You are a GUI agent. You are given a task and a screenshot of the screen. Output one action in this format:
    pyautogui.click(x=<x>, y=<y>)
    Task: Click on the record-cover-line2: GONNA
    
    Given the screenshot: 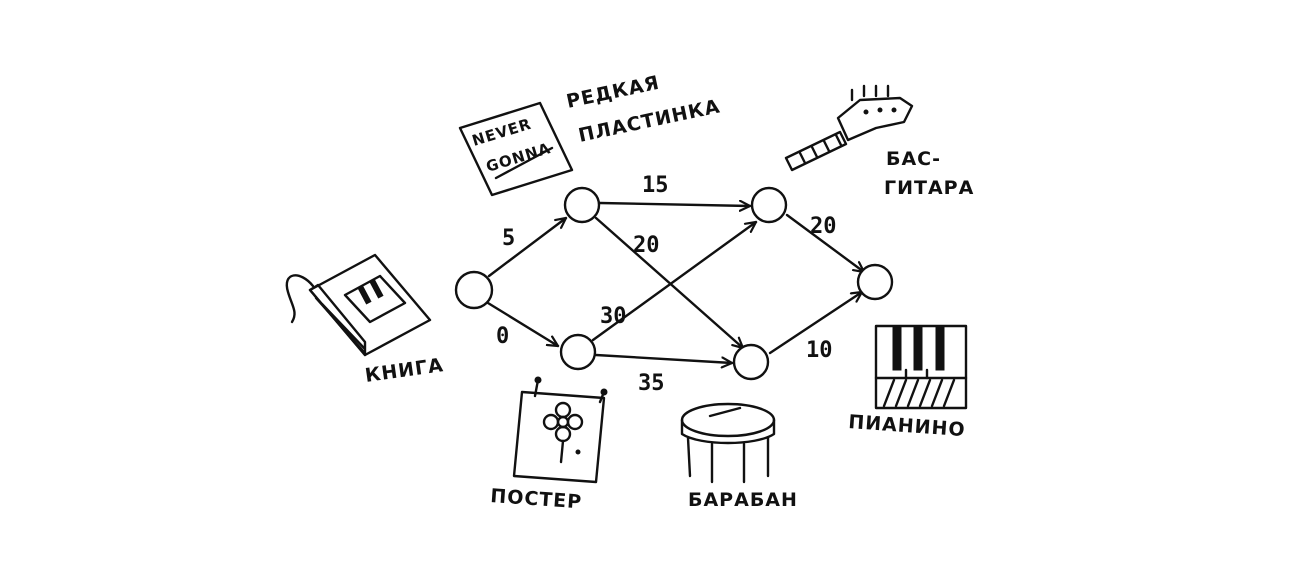 What is the action you would take?
    pyautogui.click(x=518, y=157)
    